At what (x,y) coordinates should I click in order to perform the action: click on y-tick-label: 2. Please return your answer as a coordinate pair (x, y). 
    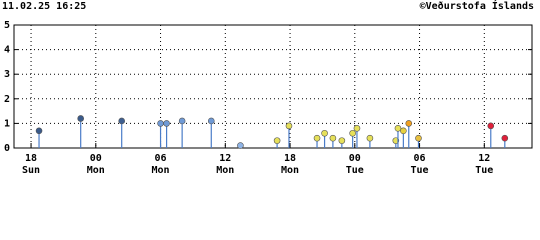
    Looking at the image, I should click on (7, 99).